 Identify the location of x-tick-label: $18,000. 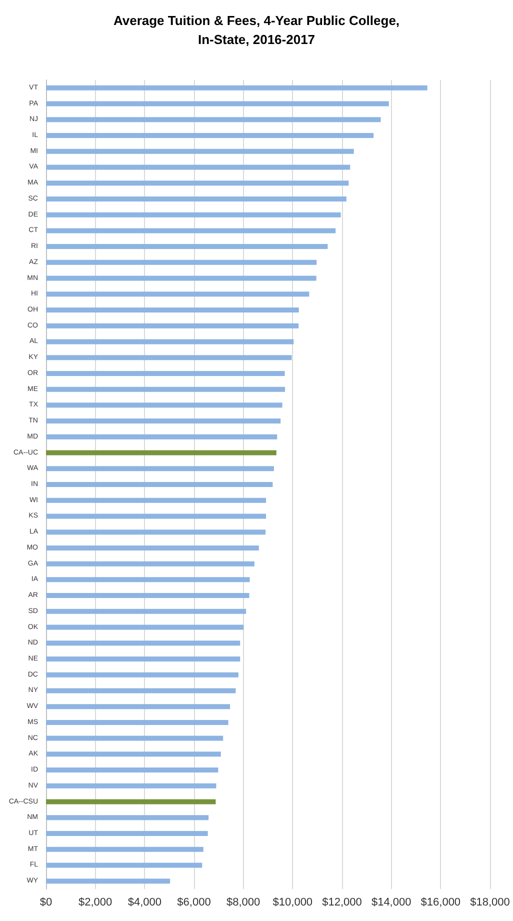
(490, 902).